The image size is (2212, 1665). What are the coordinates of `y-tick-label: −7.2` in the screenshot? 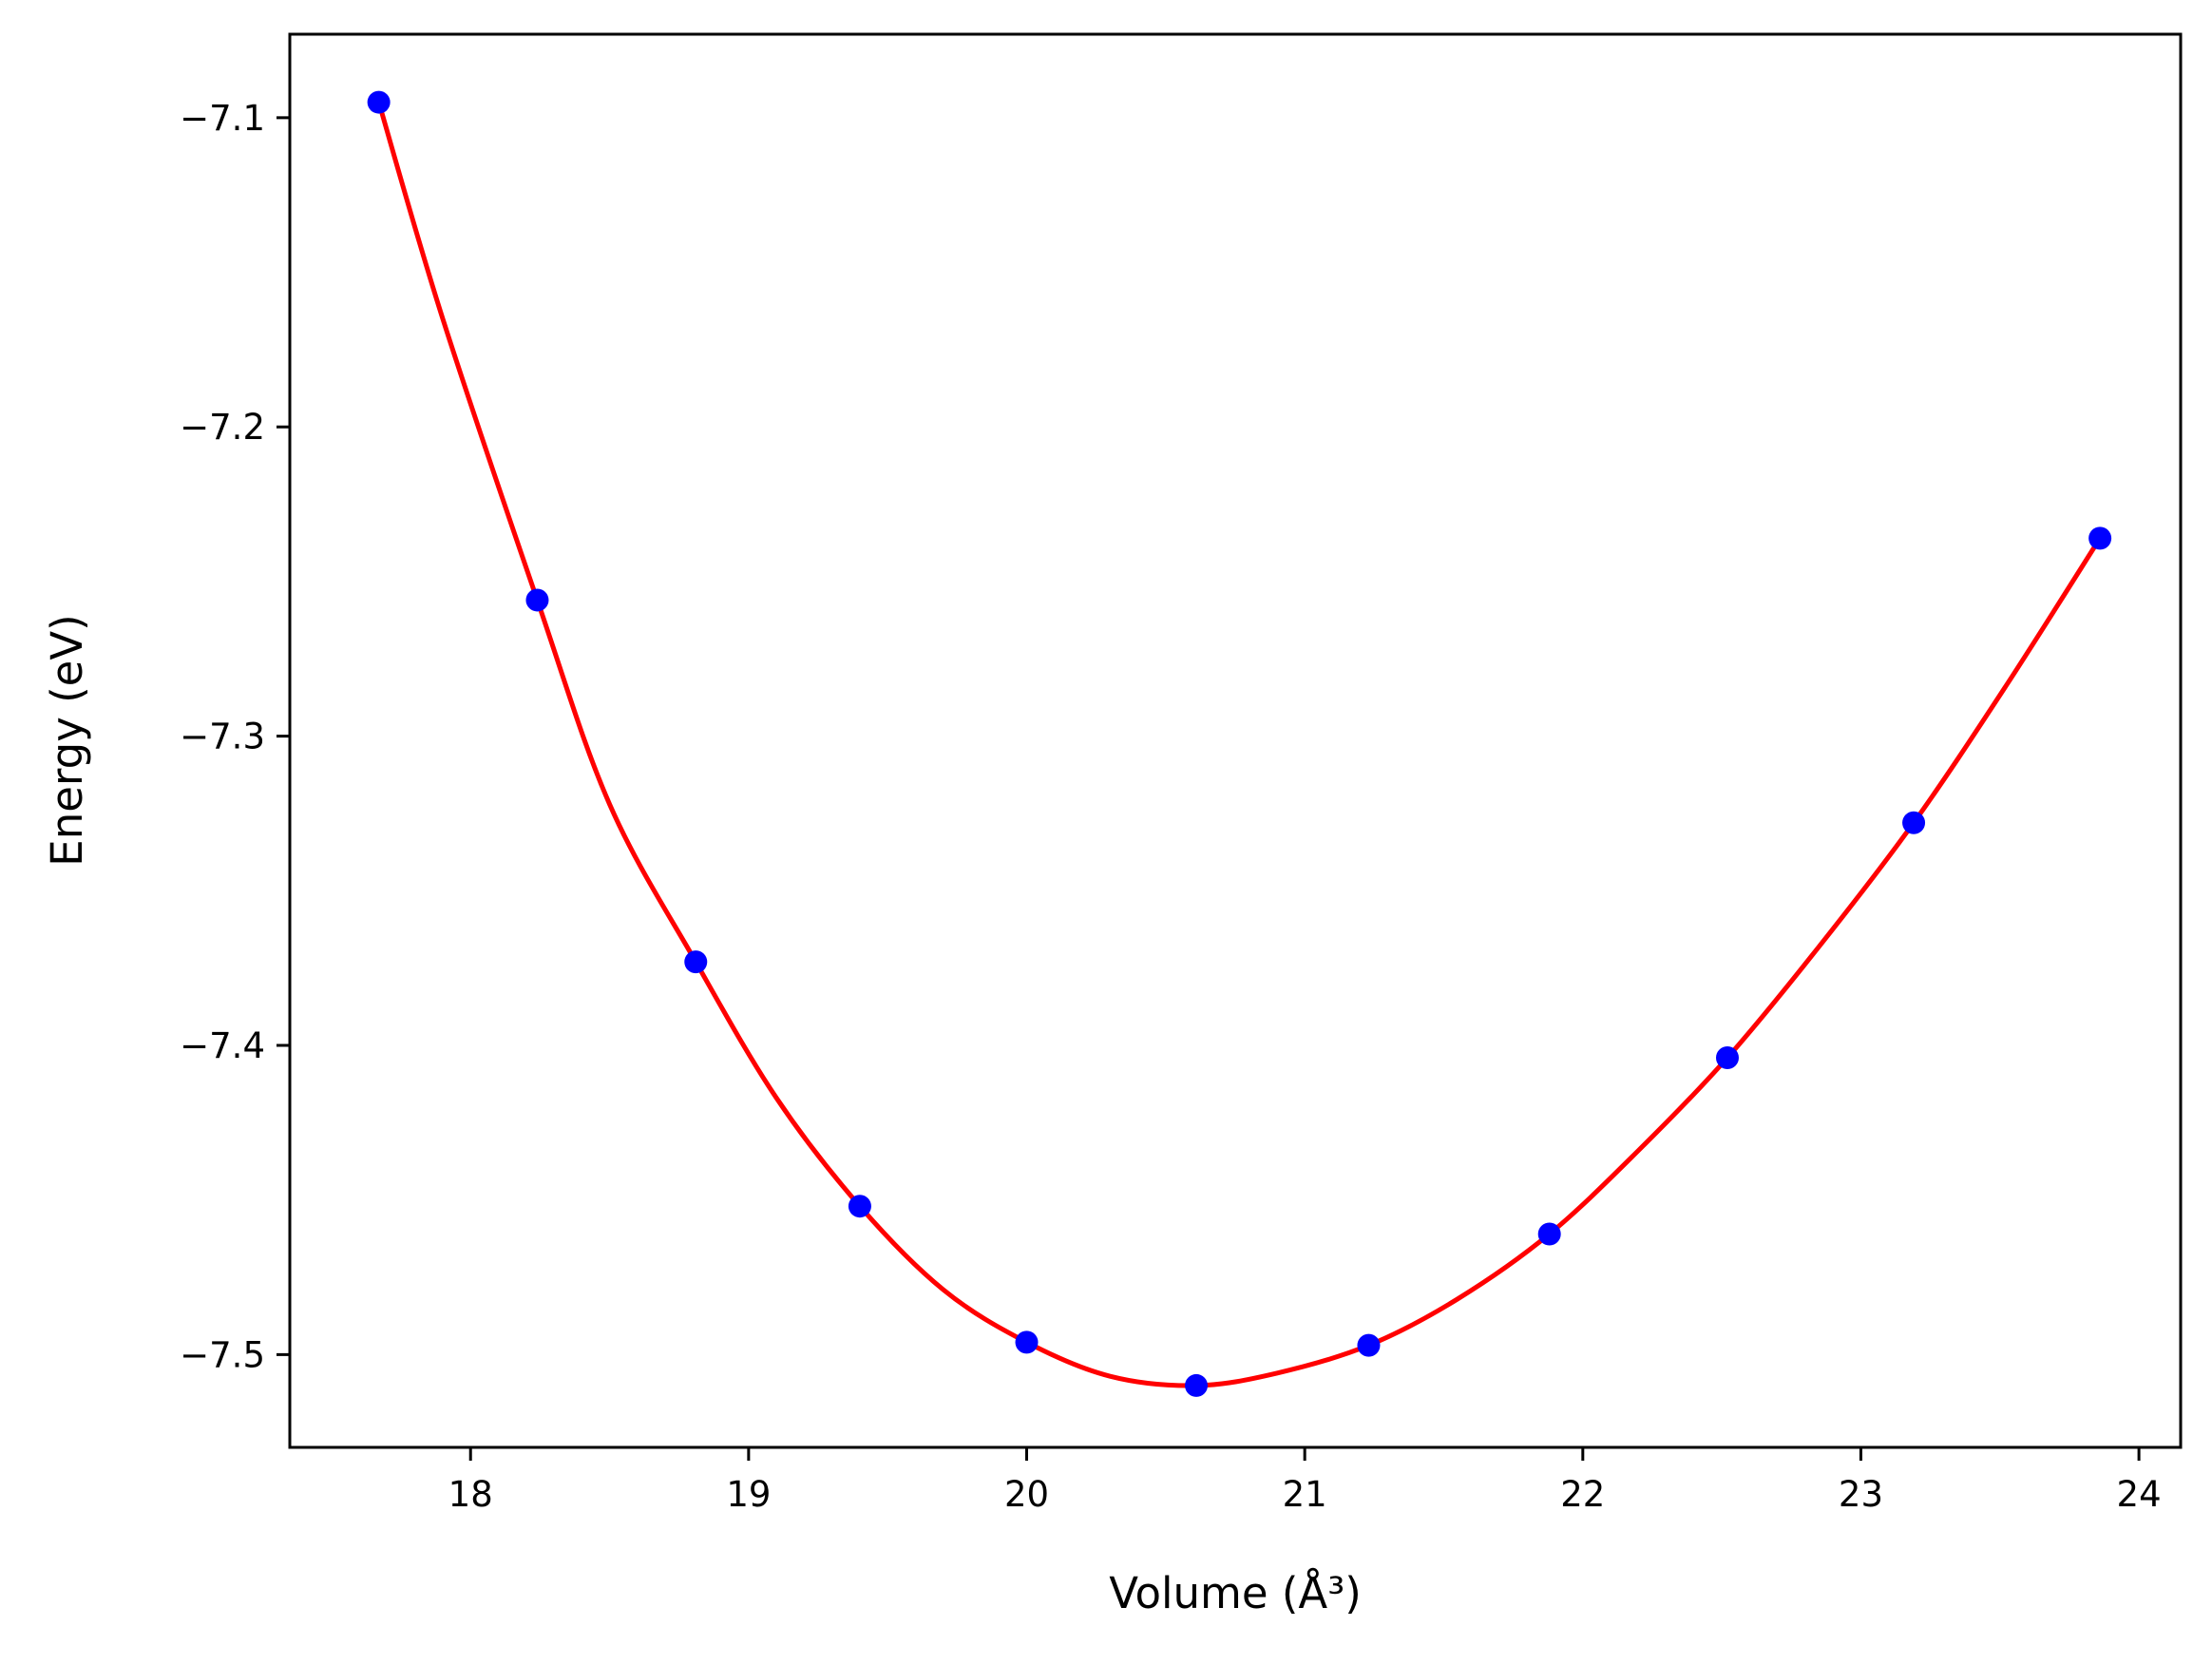 It's located at (222, 427).